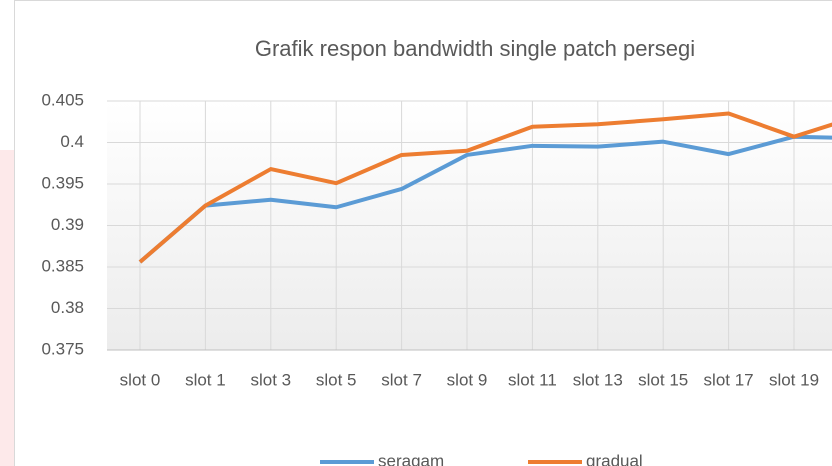 Image resolution: width=832 pixels, height=466 pixels. I want to click on x-tick-label: slot 1, so click(205, 379).